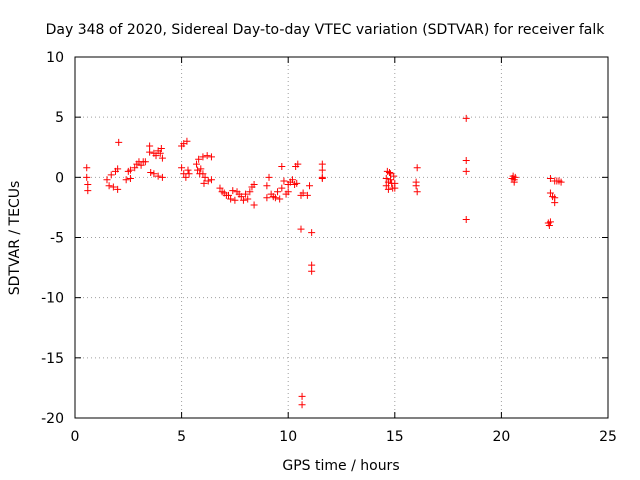 The height and width of the screenshot is (480, 640). What do you see at coordinates (52, 359) in the screenshot?
I see `y-tick-label: -15` at bounding box center [52, 359].